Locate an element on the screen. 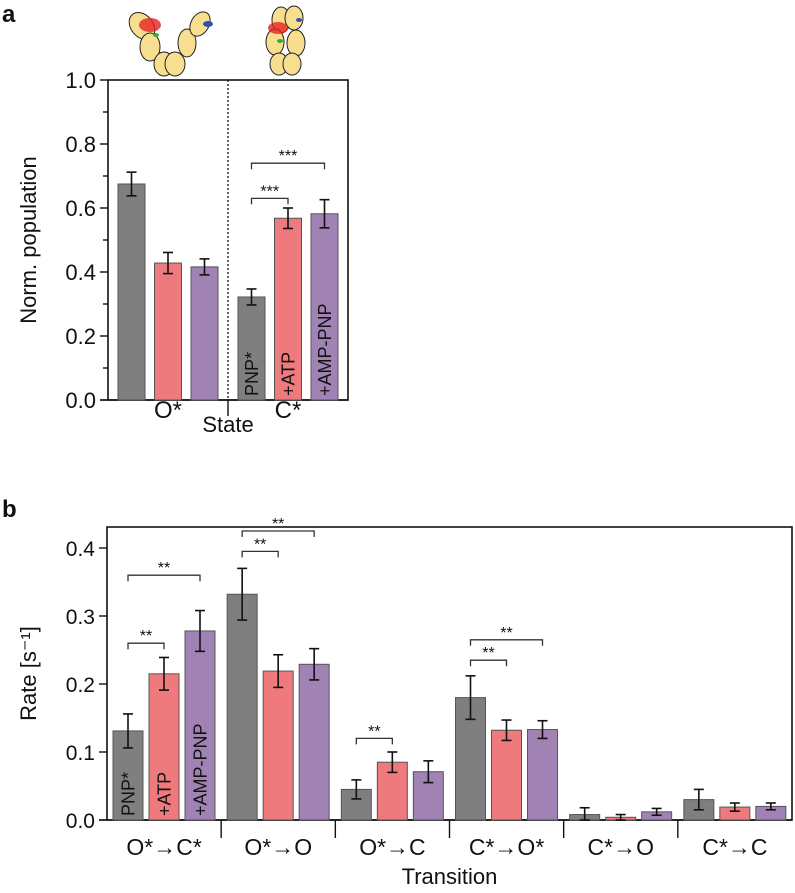  y-axis-label: Norm. population is located at coordinates (28, 240).